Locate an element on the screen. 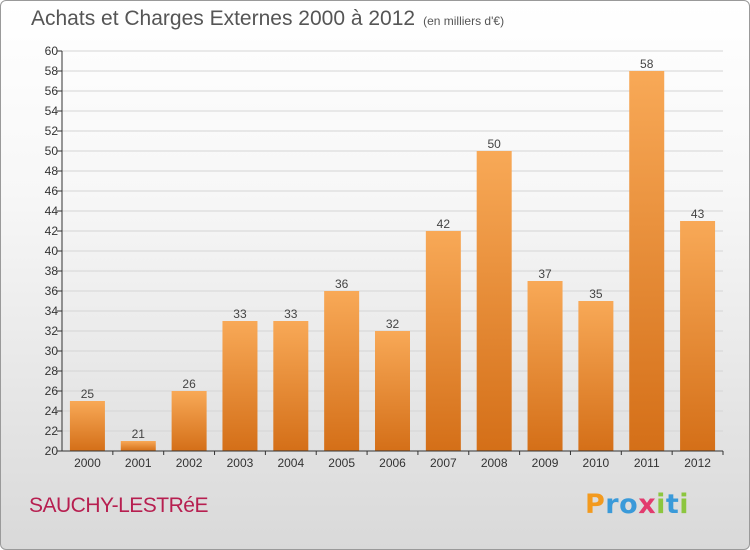 This screenshot has width=750, height=550. chart-subtitle: (en milliers d'€) is located at coordinates (464, 21).